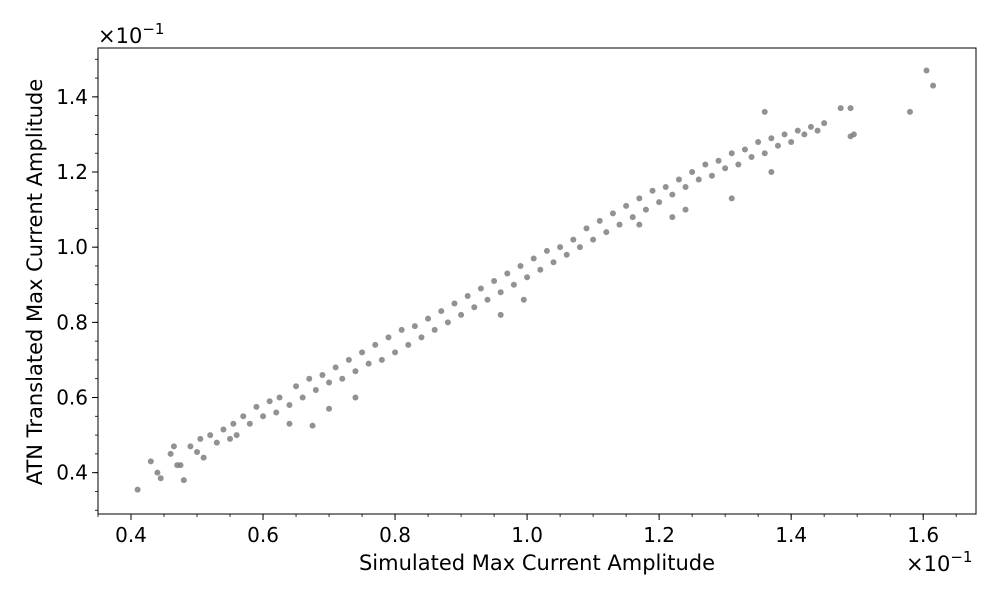 The height and width of the screenshot is (600, 1000). I want to click on y-multiplier-base: ×10, so click(120, 36).